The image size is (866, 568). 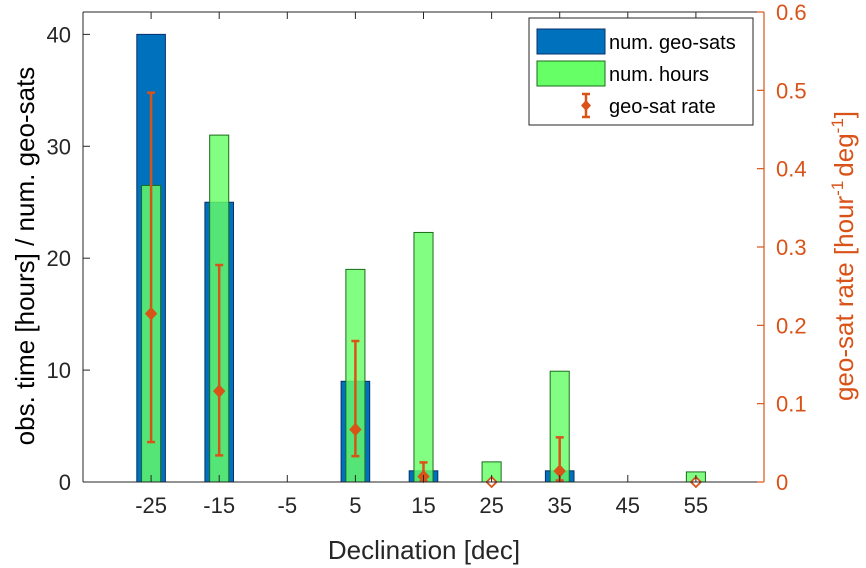 What do you see at coordinates (844, 114) in the screenshot?
I see `y-axis-label-right-close: ]` at bounding box center [844, 114].